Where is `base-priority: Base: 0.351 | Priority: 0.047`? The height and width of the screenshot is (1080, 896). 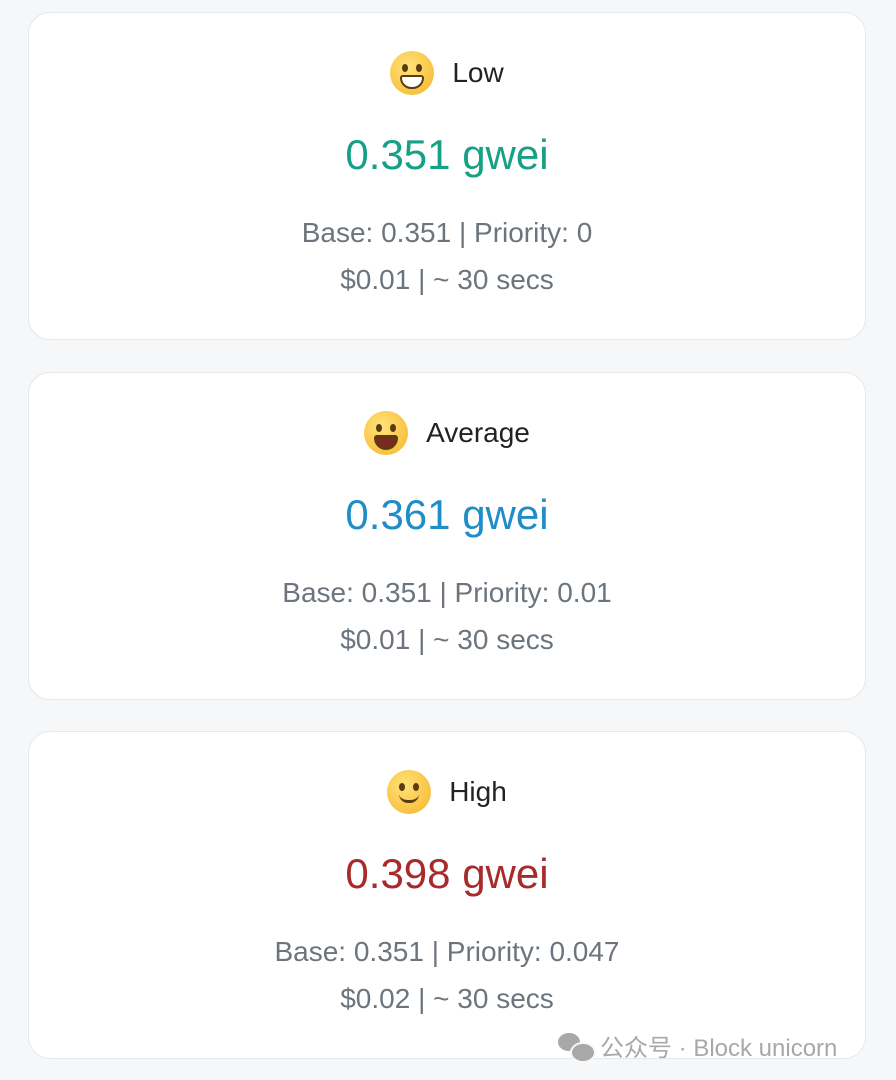
base-priority: Base: 0.351 | Priority: 0.047 is located at coordinates (447, 951).